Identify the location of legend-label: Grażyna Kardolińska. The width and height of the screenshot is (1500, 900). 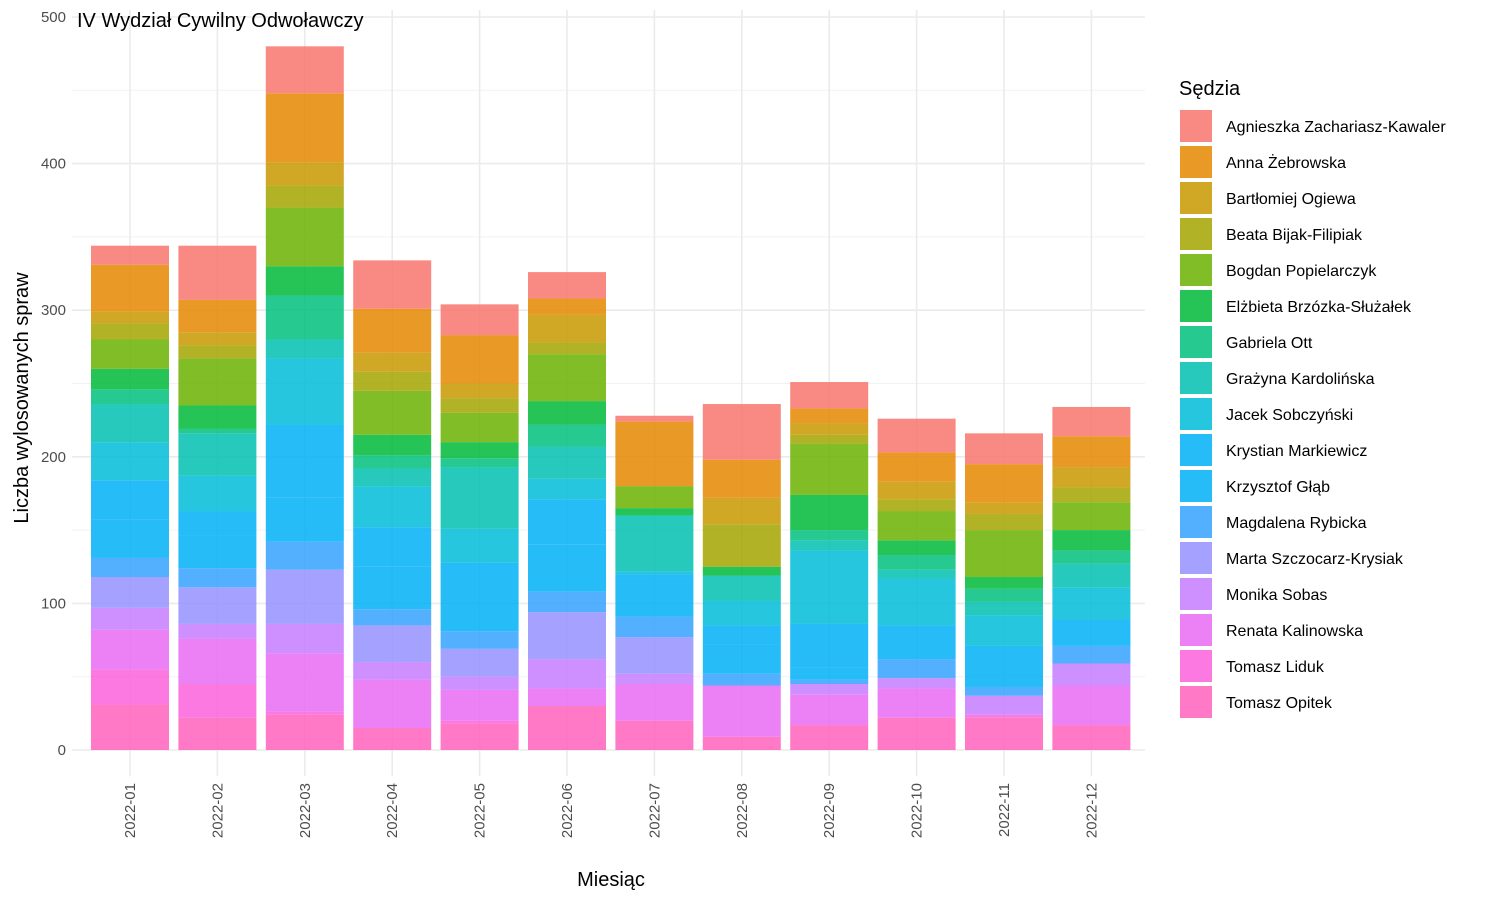
(1300, 379).